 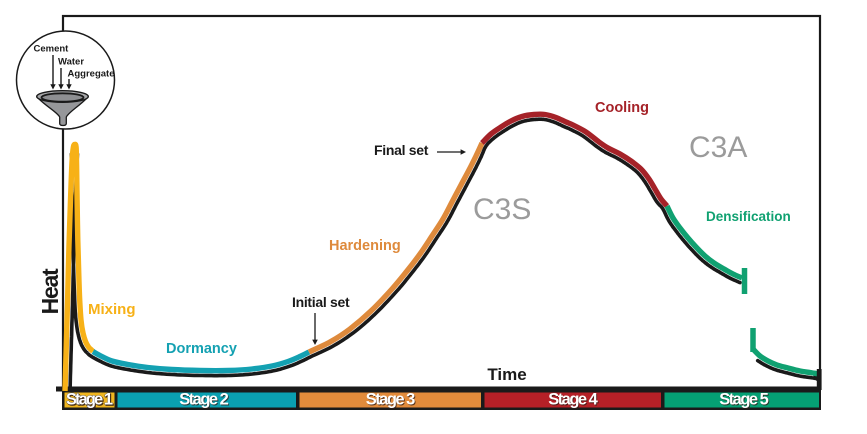 I want to click on svg-text: C3A, so click(x=718, y=147).